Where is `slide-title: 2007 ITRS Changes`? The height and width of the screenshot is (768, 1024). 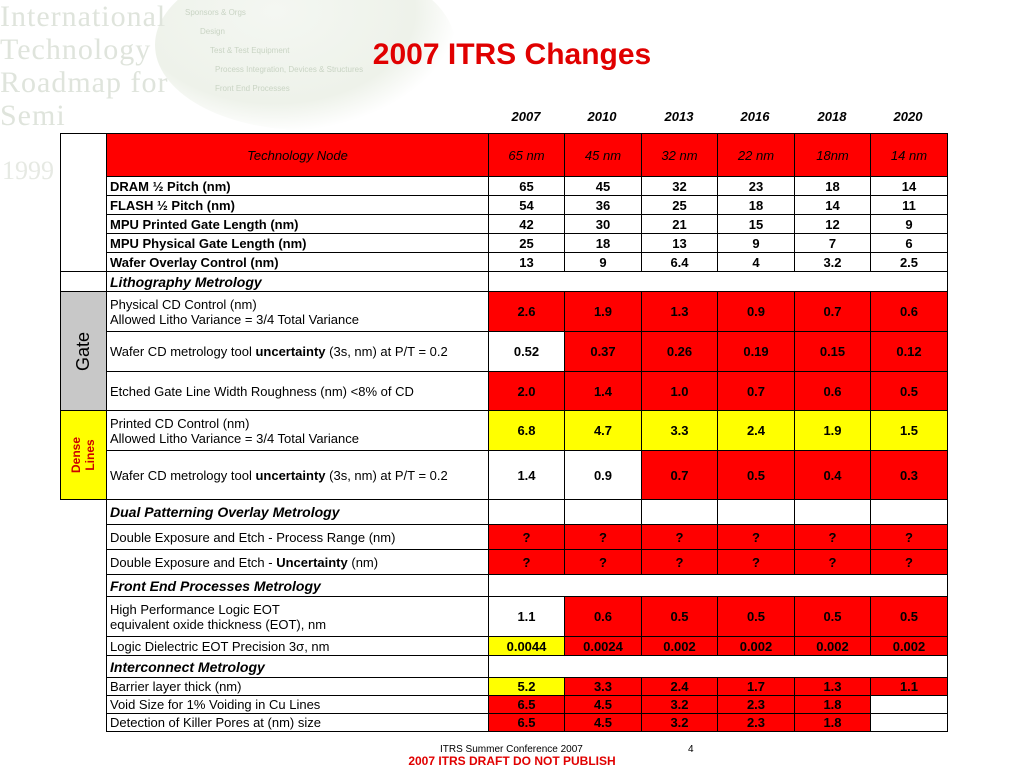 slide-title: 2007 ITRS Changes is located at coordinates (512, 54).